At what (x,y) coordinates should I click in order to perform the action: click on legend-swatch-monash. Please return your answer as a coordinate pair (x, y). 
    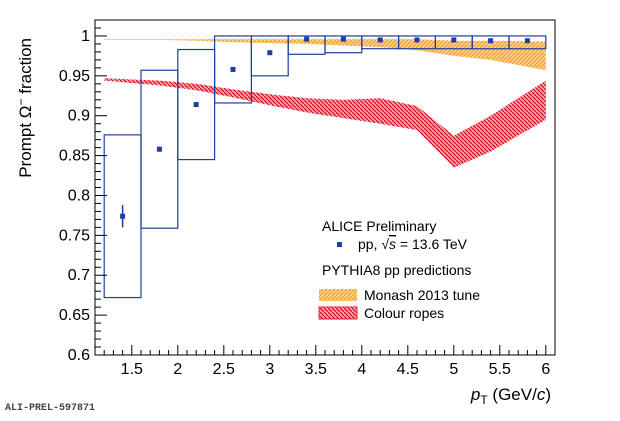
    Looking at the image, I should click on (338, 295).